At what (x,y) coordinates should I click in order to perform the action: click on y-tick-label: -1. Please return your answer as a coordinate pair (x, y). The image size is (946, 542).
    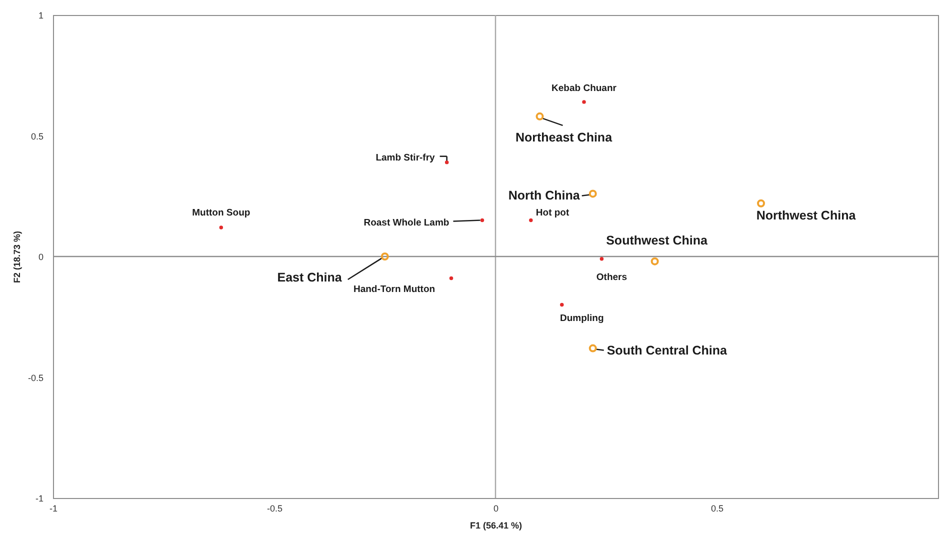
    Looking at the image, I should click on (39, 499).